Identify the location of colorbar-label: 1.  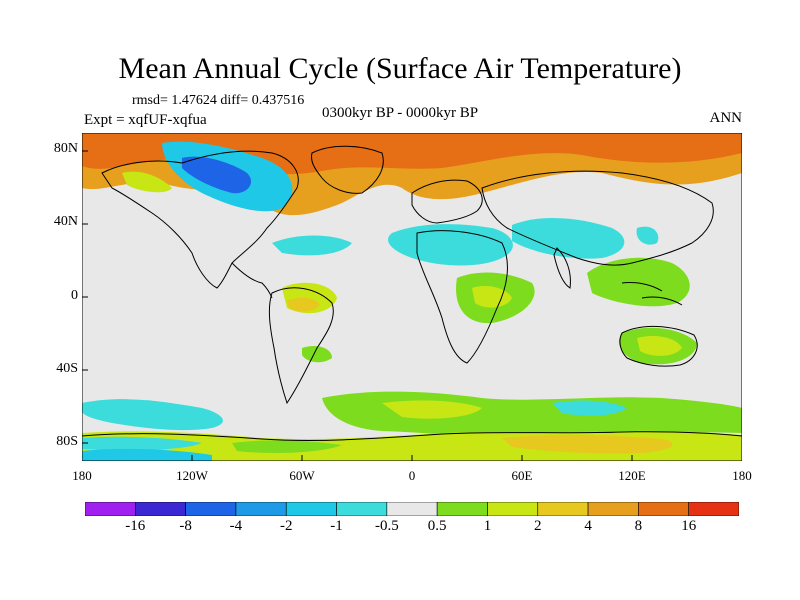
(487, 526).